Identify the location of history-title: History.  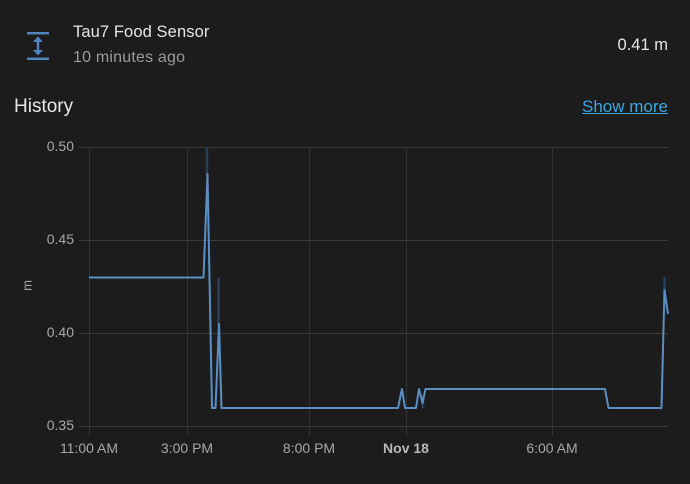
(44, 106).